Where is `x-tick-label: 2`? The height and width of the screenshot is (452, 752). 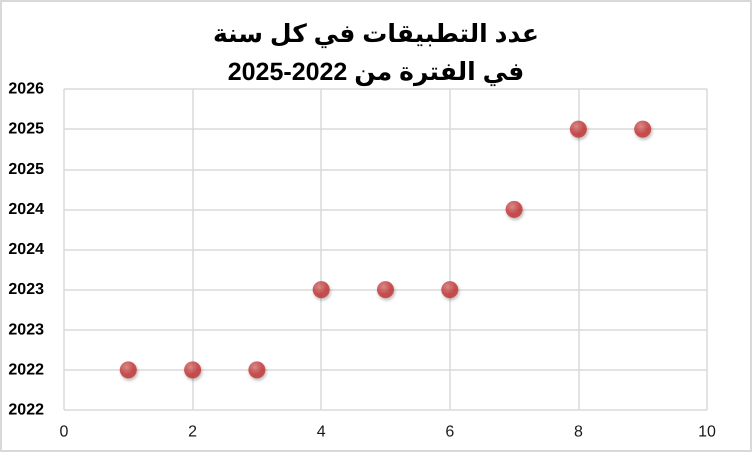
x-tick-label: 2 is located at coordinates (193, 432).